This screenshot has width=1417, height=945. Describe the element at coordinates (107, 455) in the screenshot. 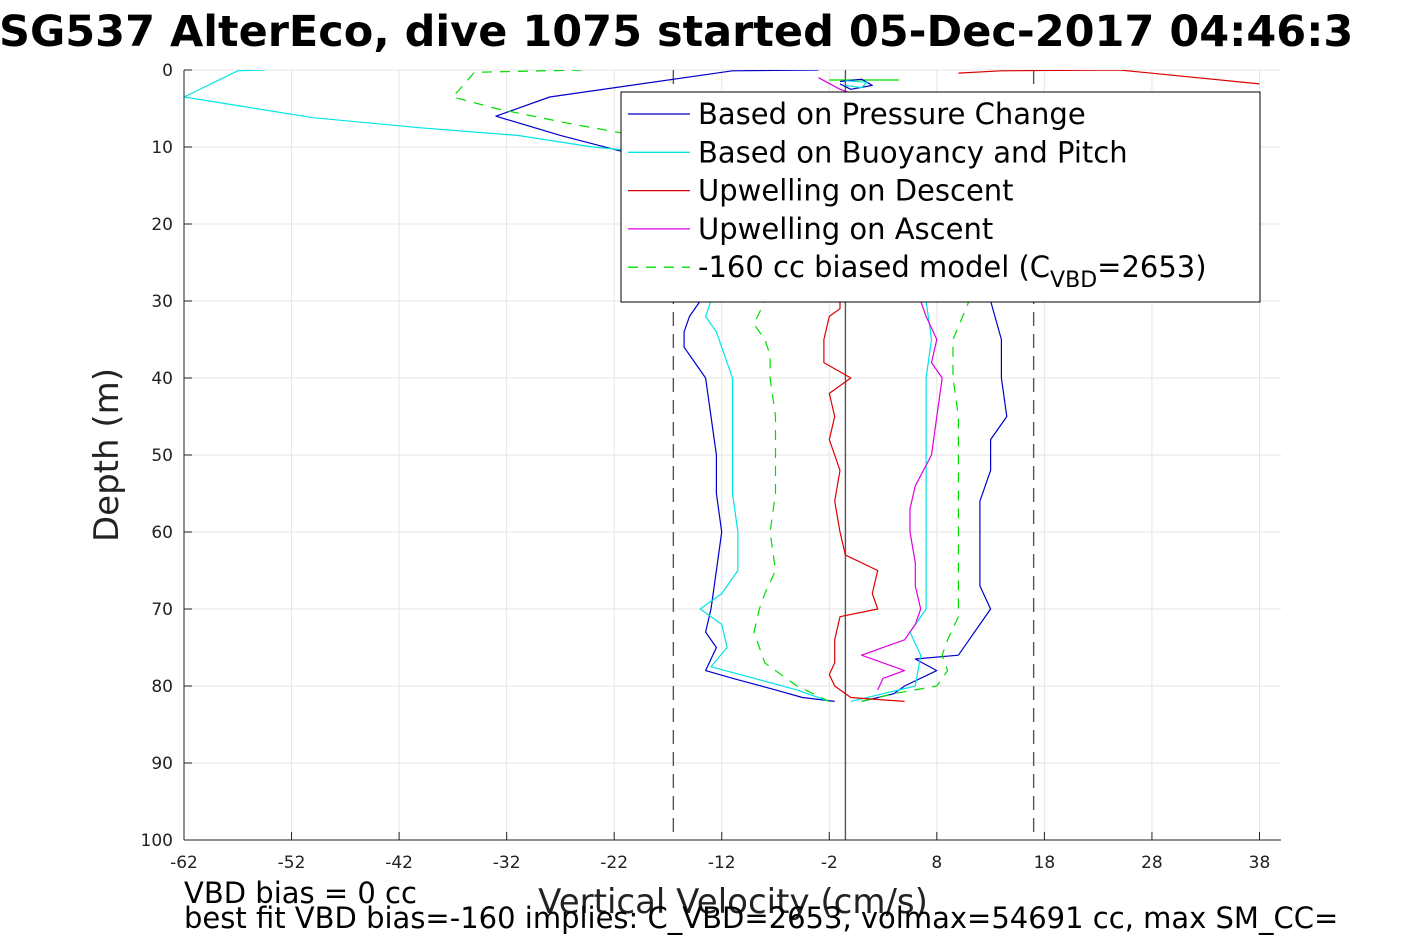

I see `y-axis-label: Depth (m)` at that location.